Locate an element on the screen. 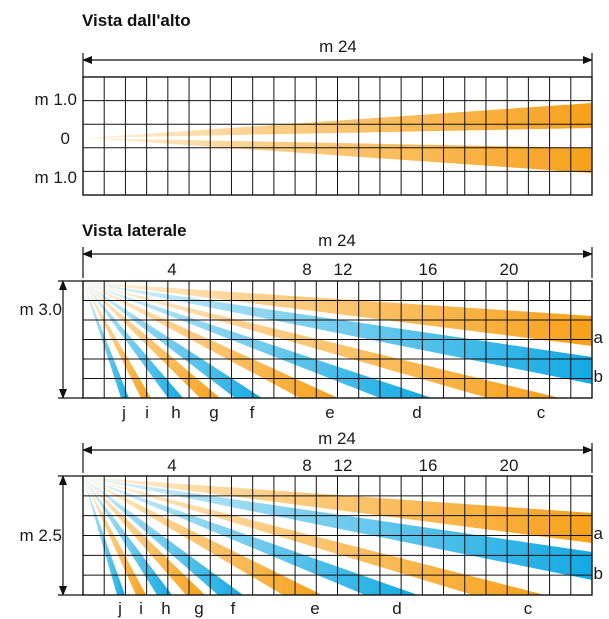 The height and width of the screenshot is (619, 609). side-view-1-letter-h: h is located at coordinates (175, 412).